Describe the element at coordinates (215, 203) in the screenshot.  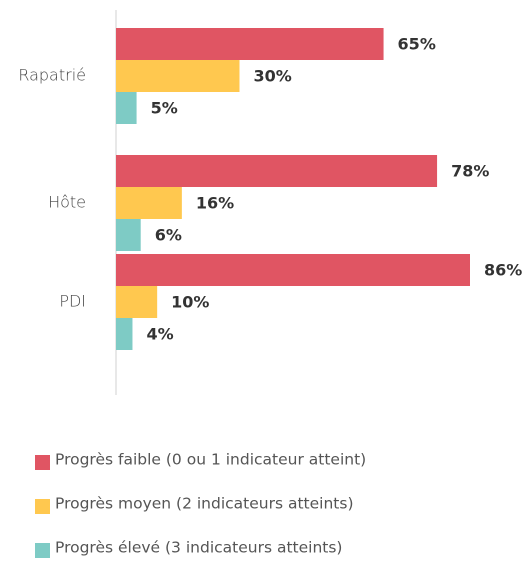
I see `value-label: 16%` at that location.